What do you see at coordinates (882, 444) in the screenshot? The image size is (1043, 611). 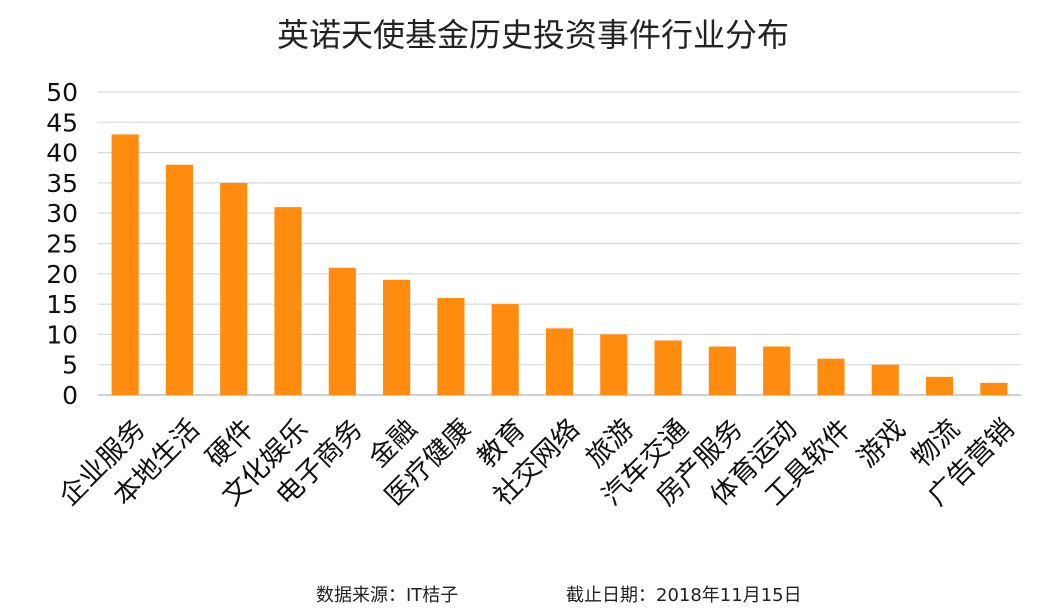 I see `x-tick-label: 游戏` at bounding box center [882, 444].